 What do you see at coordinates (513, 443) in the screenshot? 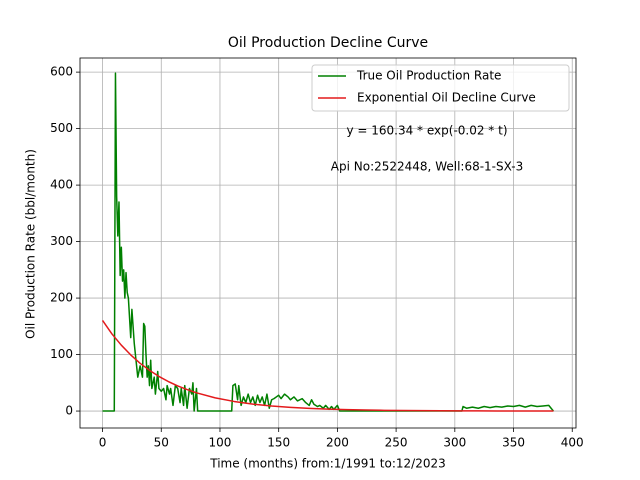
I see `x-tick-label: 350` at bounding box center [513, 443].